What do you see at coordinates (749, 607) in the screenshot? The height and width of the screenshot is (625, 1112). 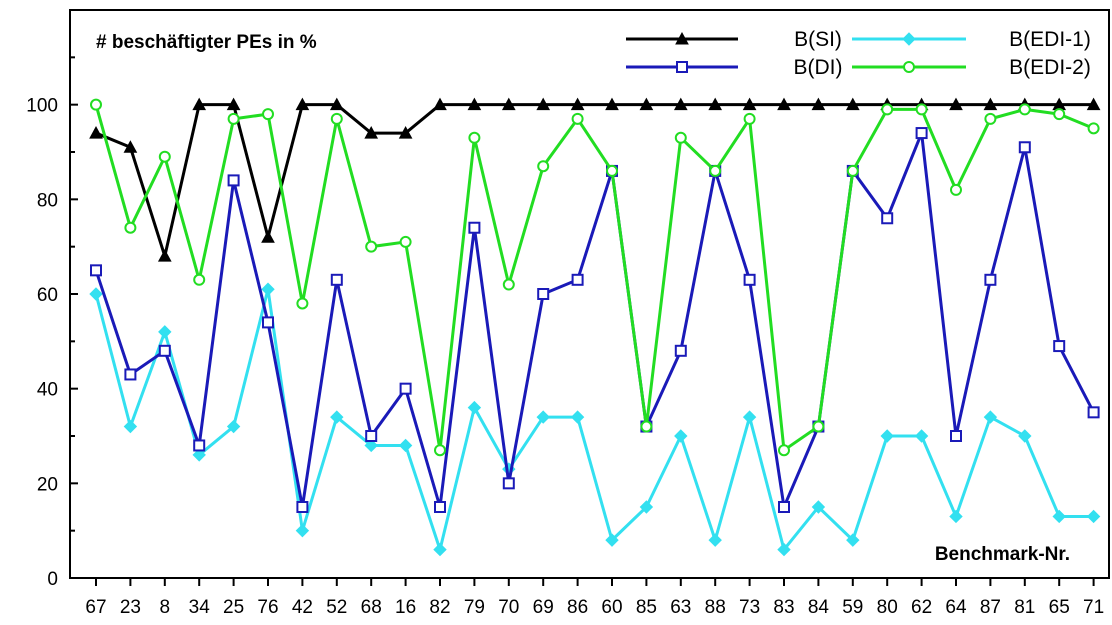 I see `x-tick-label: 73` at bounding box center [749, 607].